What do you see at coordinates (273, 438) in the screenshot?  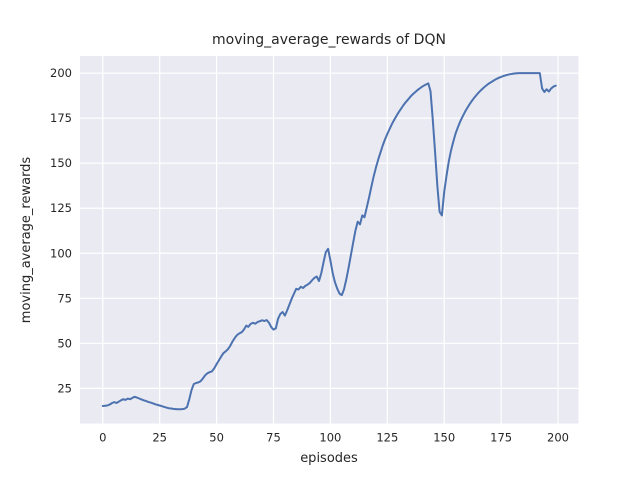 I see `x-tick-label: 75` at bounding box center [273, 438].